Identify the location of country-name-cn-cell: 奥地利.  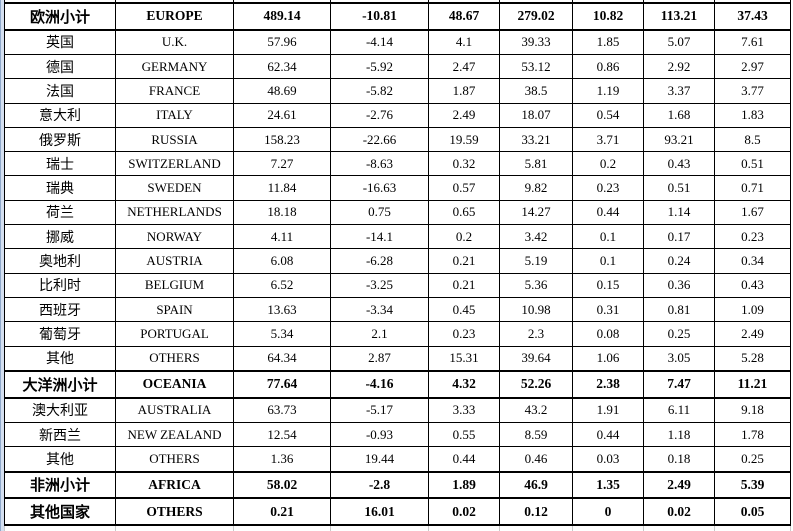
(60, 261).